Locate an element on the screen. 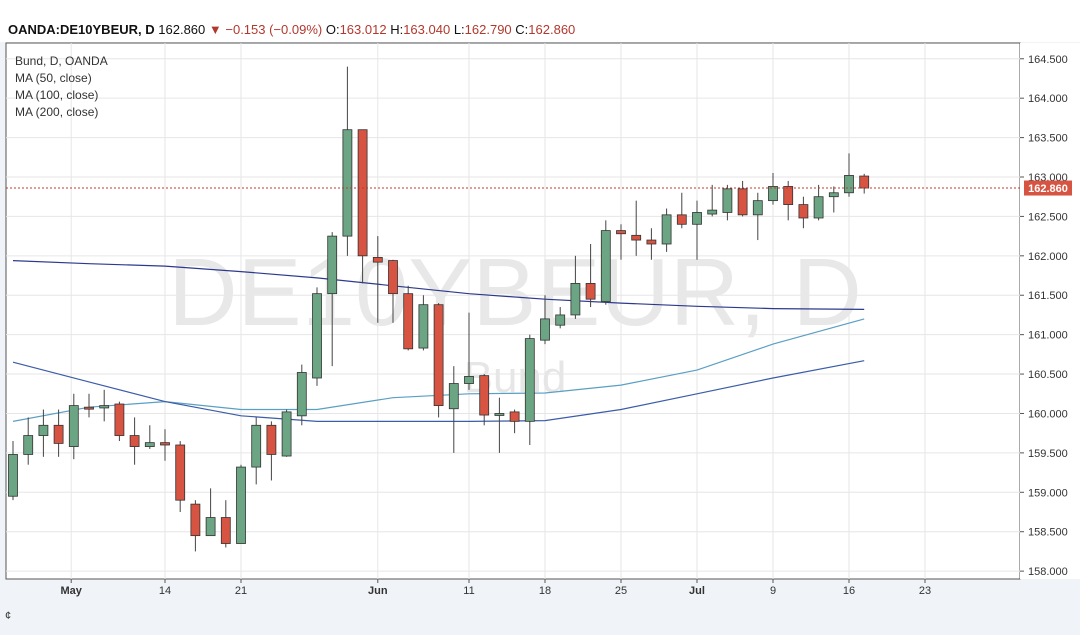  price-axis is located at coordinates (1050, 311).